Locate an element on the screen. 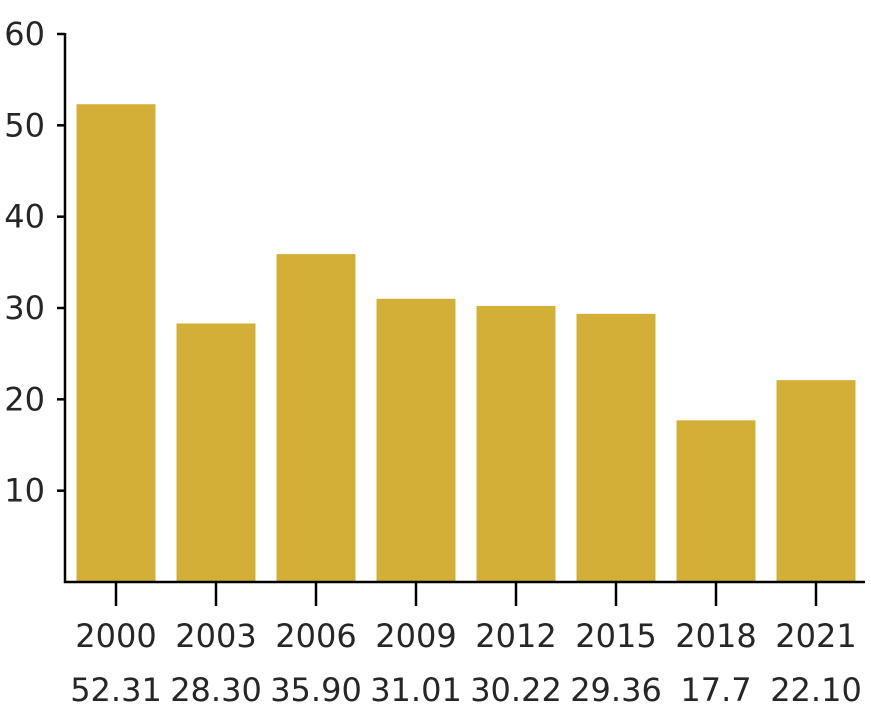 This screenshot has height=724, width=871. x-tick-label-value: 52.31 is located at coordinates (116, 690).